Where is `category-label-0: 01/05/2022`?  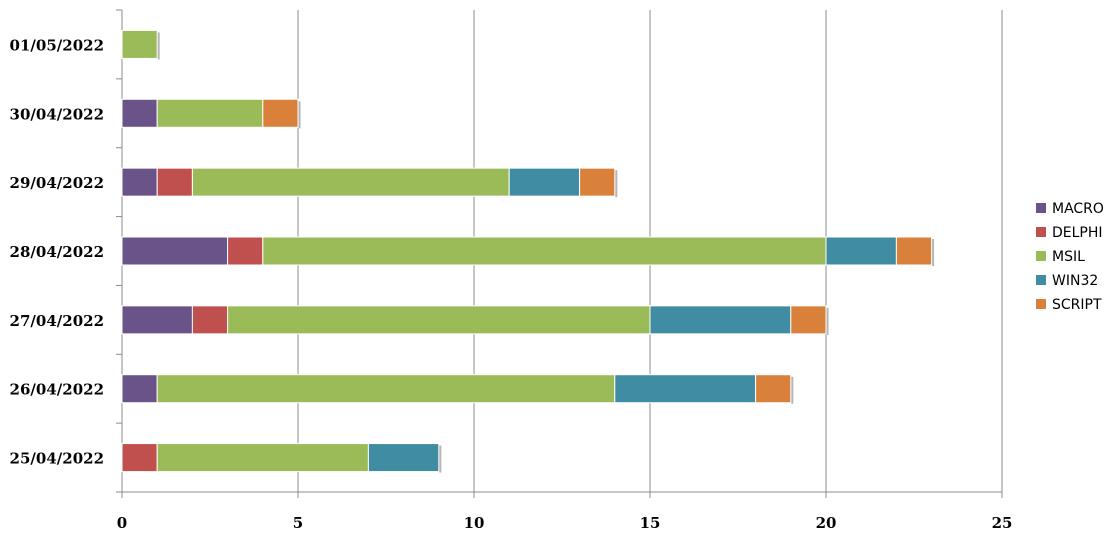
category-label-0: 01/05/2022 is located at coordinates (57, 45).